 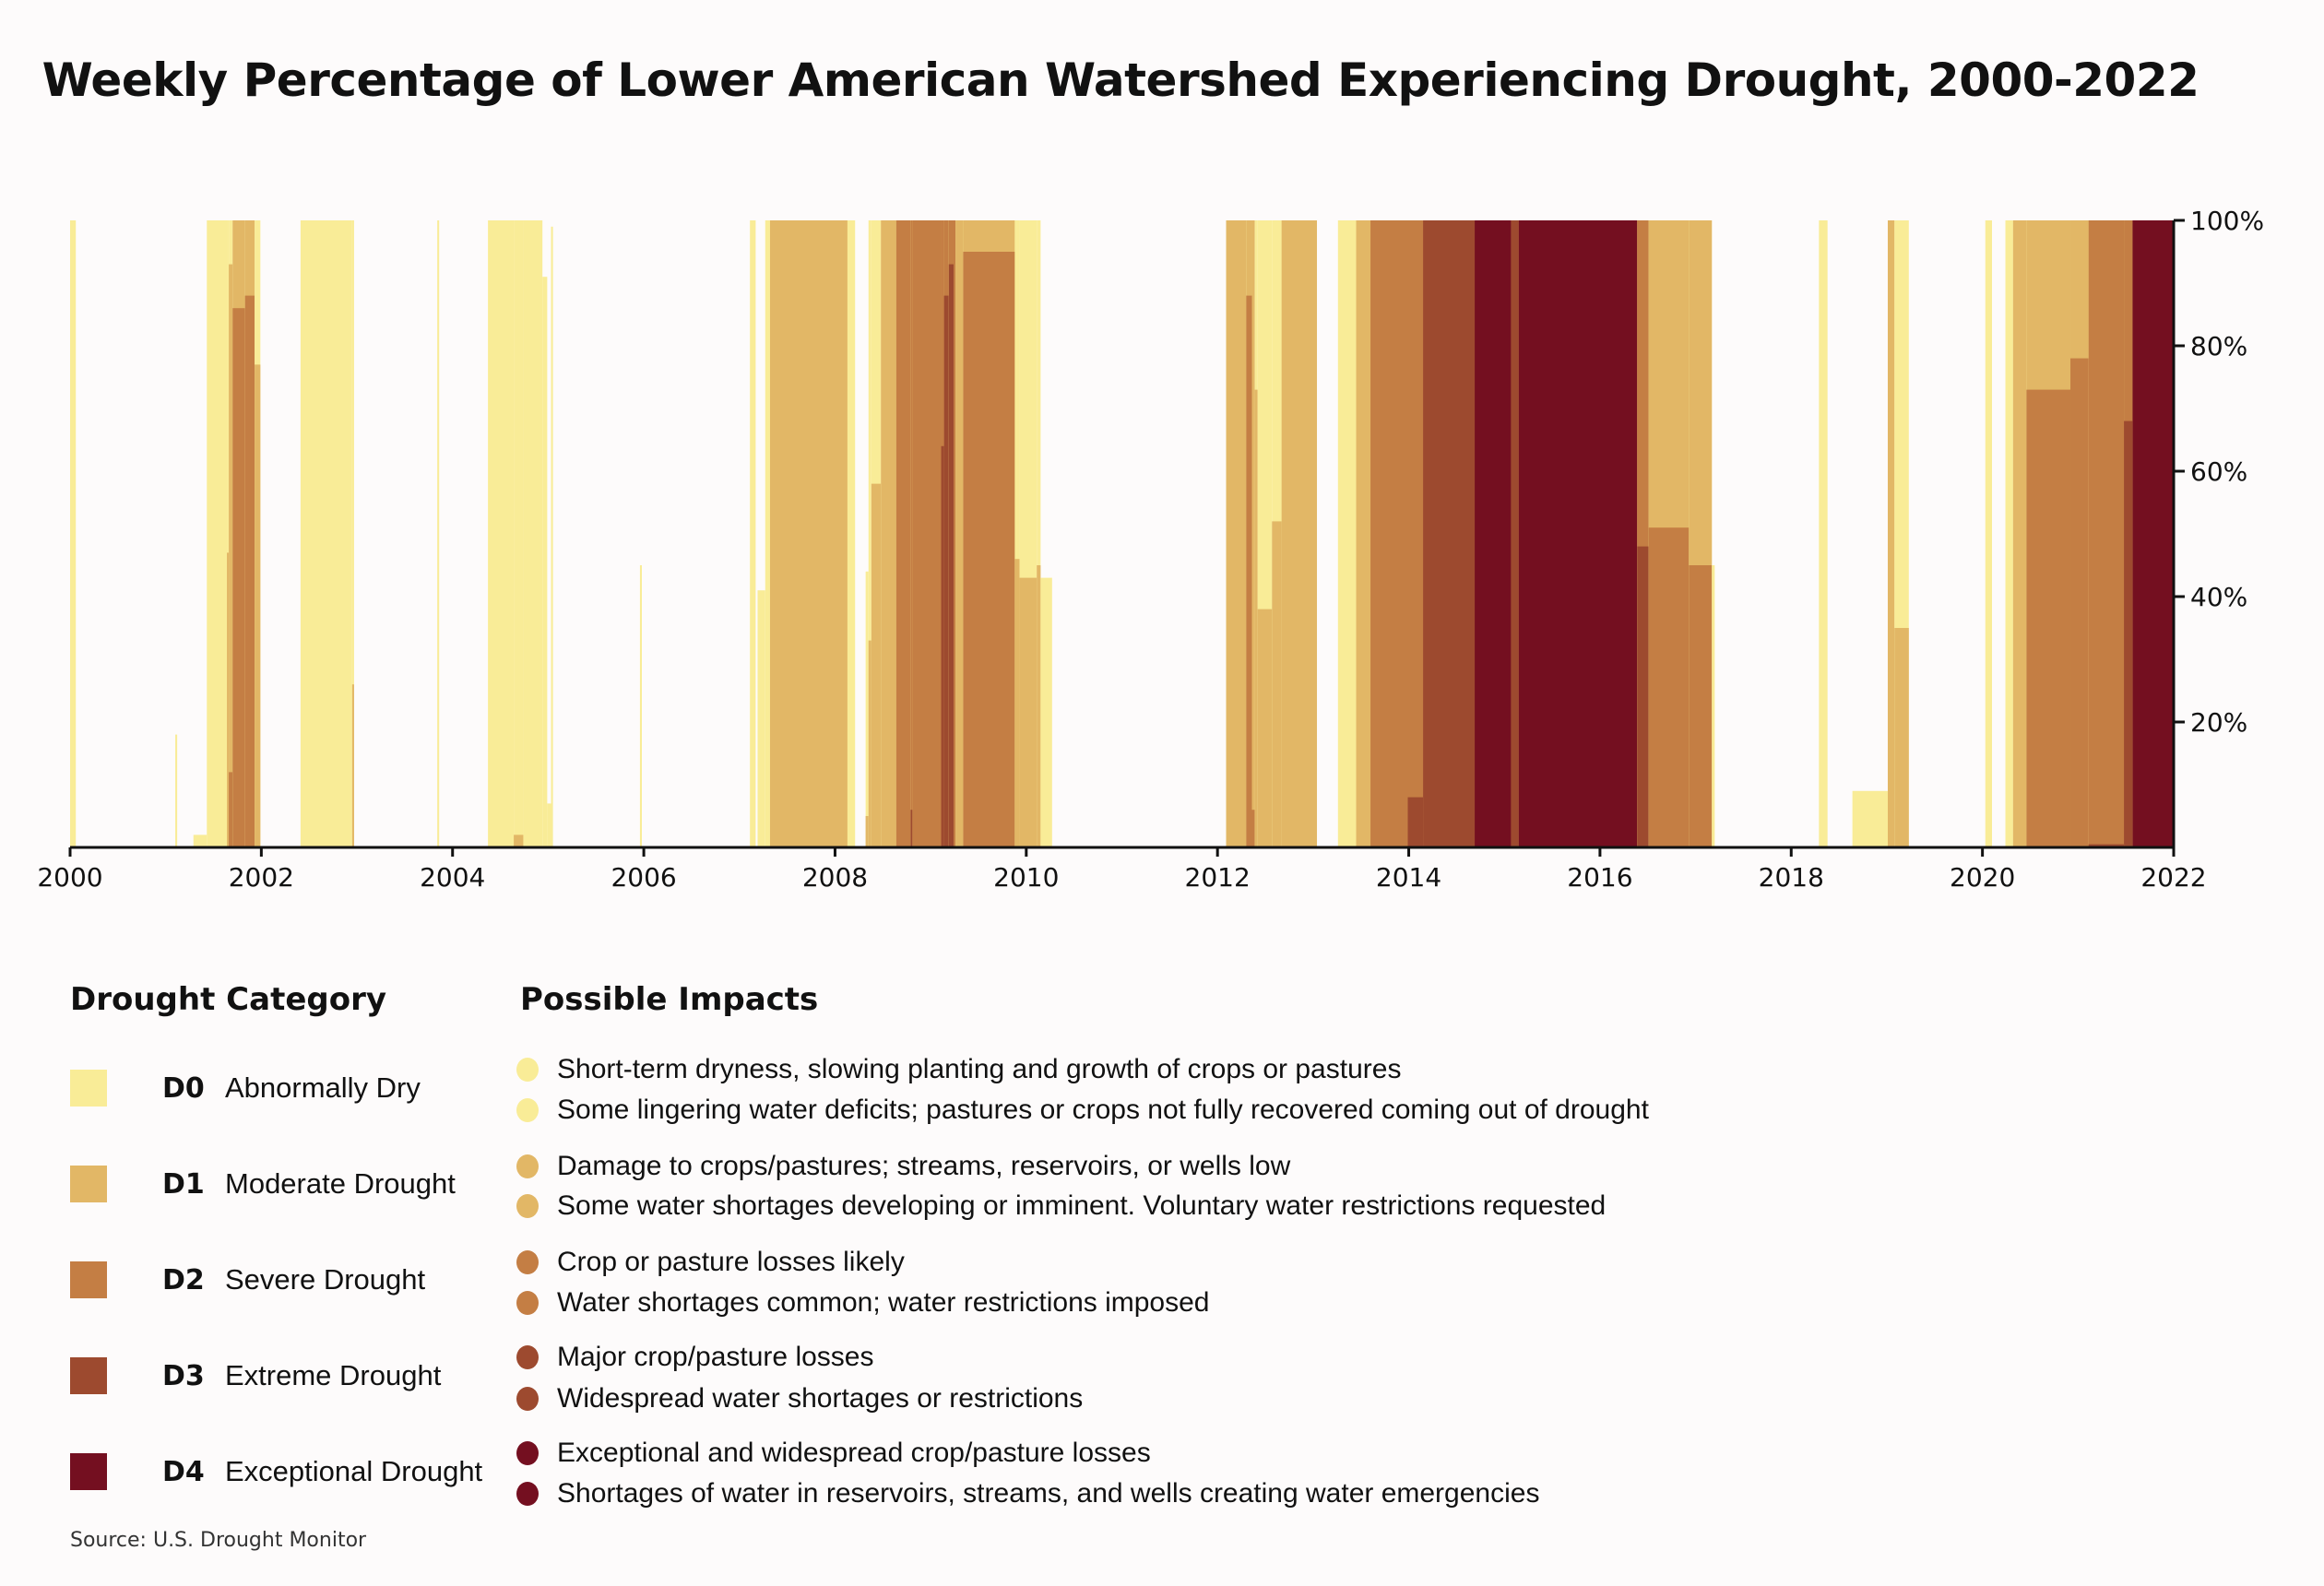 I want to click on legend-item-d4: D4 Exceptional Drought, so click(x=276, y=1471).